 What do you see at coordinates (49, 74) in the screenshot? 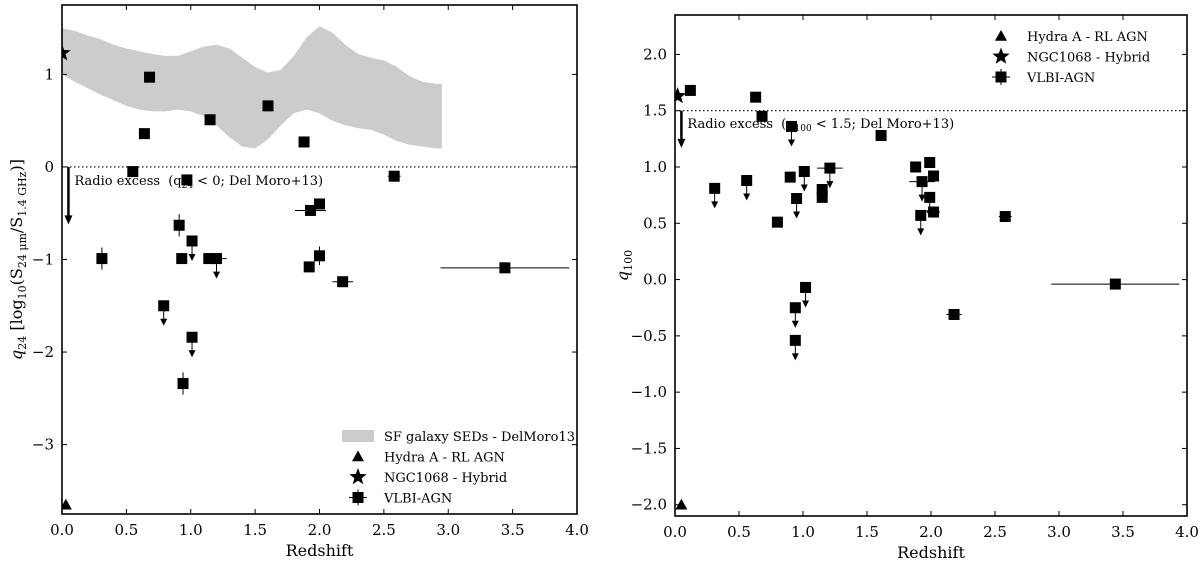
I see `y-tick-label: 1` at bounding box center [49, 74].